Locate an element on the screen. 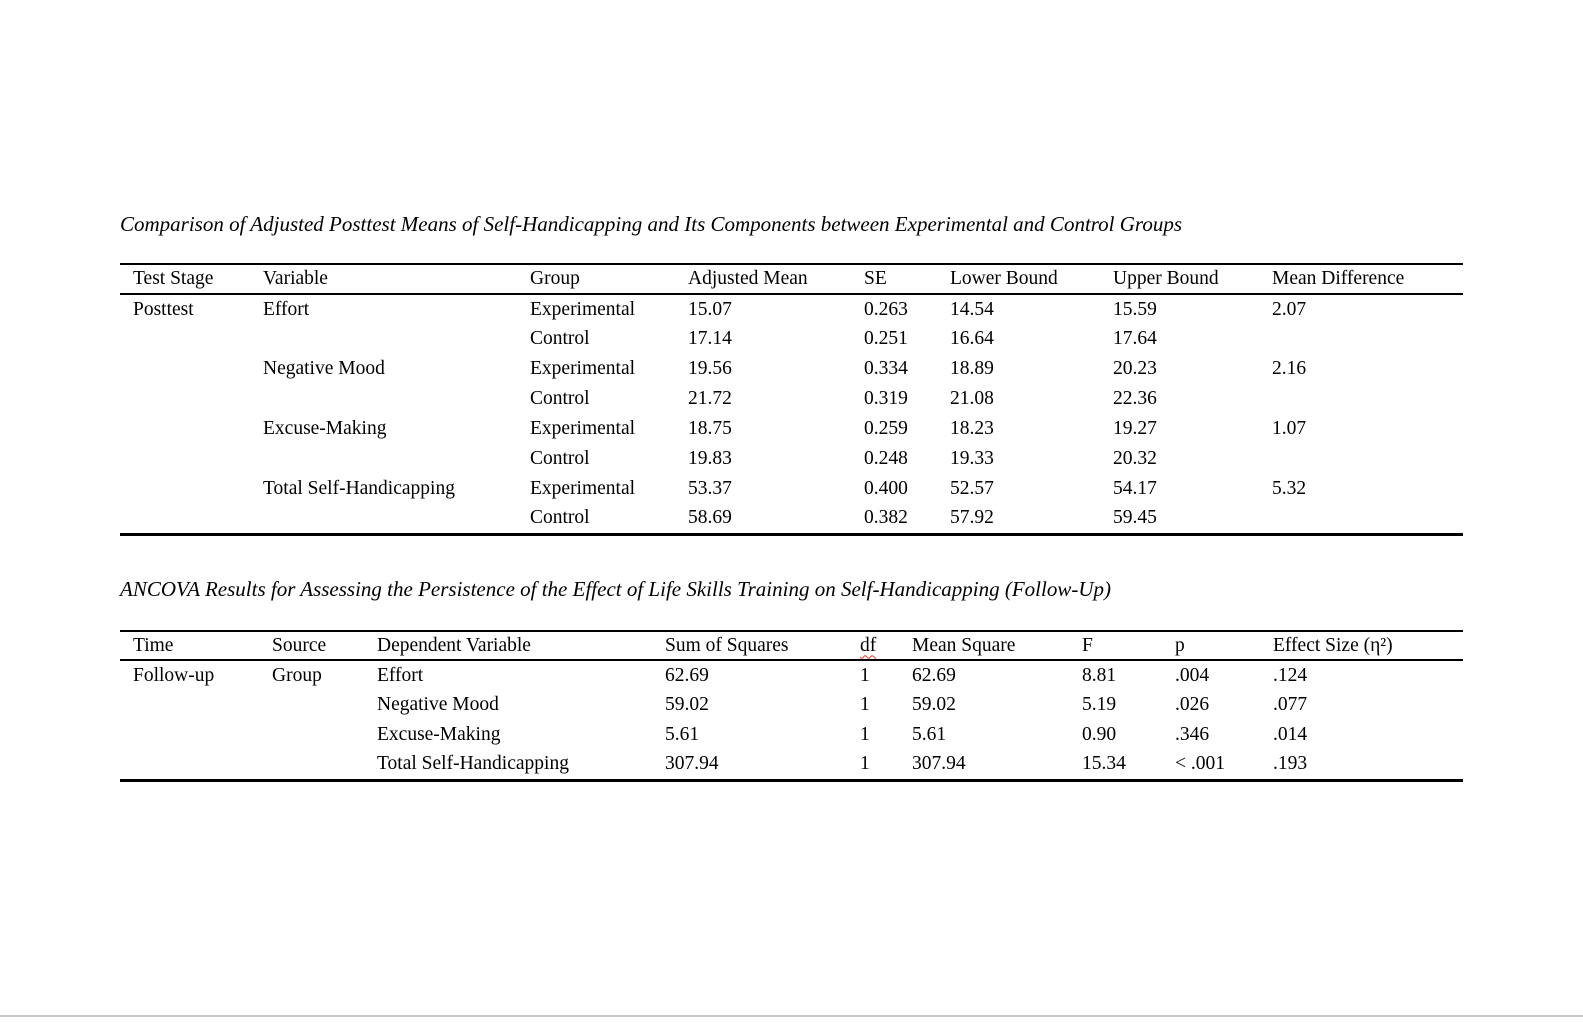  cell: 16.64 is located at coordinates (972, 338).